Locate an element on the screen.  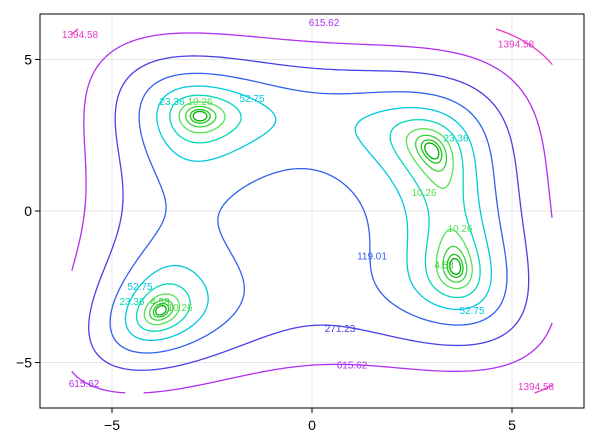
y-tick-label: 0 is located at coordinates (28, 211).